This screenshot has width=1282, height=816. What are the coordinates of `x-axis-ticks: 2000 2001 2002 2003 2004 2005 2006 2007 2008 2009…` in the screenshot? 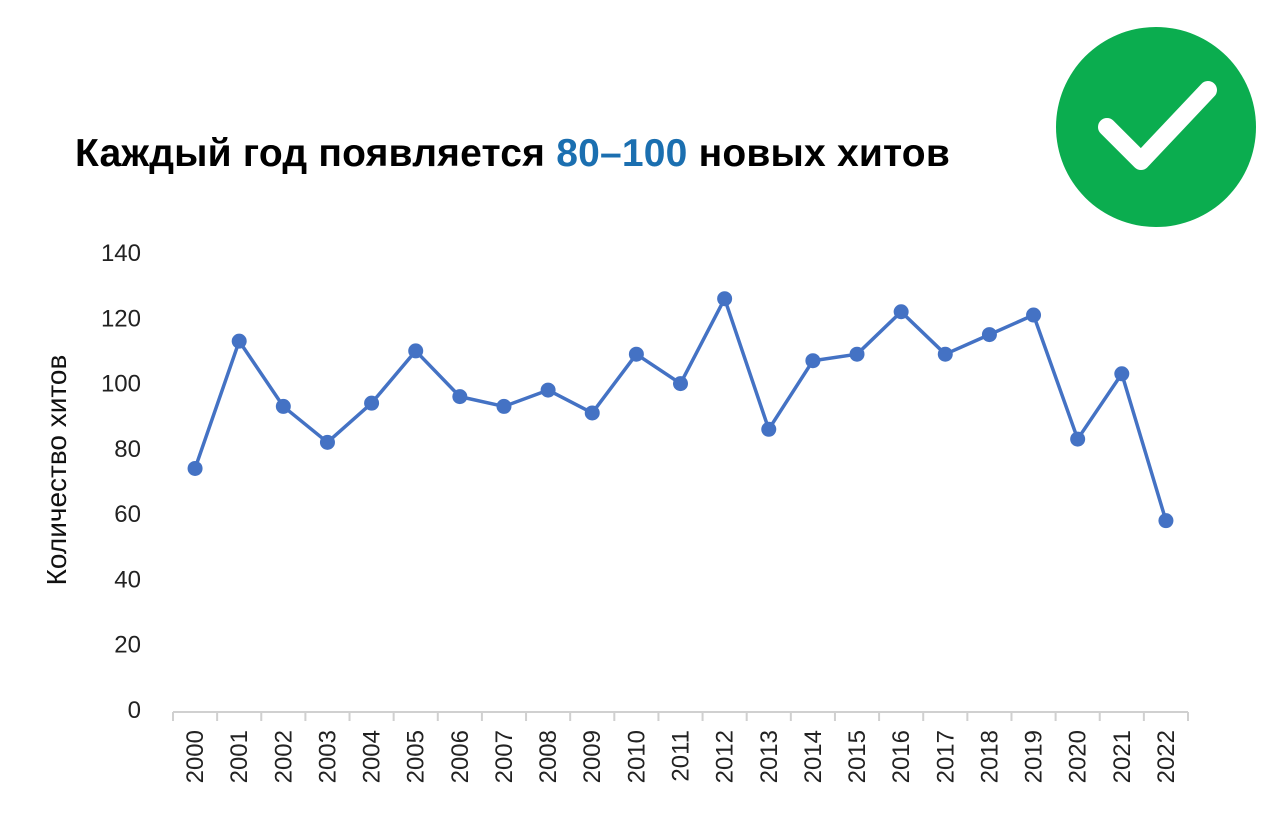 It's located at (681, 756).